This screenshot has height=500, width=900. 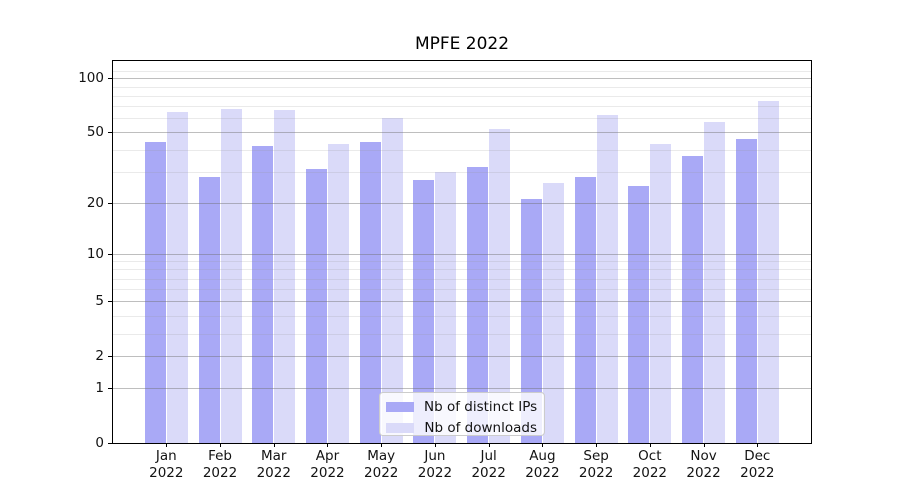 What do you see at coordinates (99, 301) in the screenshot?
I see `y-tick-label: 5` at bounding box center [99, 301].